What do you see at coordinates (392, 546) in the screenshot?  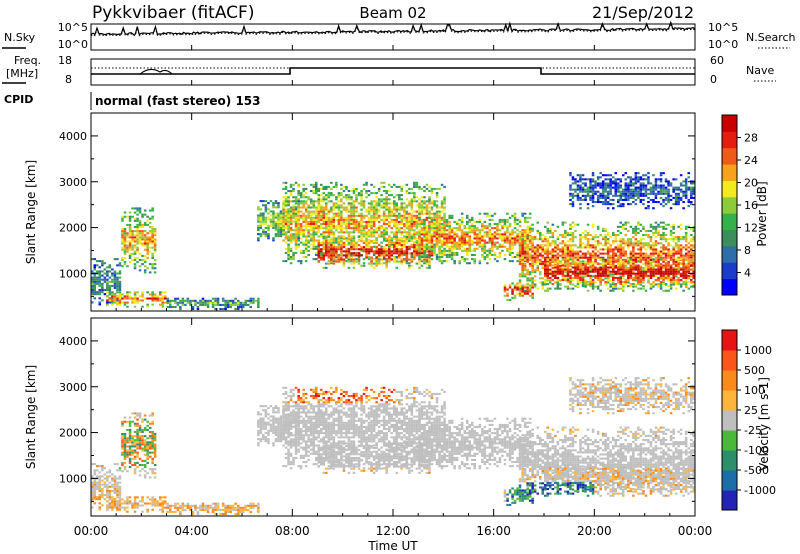 I see `x-axis-label: Time UT` at bounding box center [392, 546].